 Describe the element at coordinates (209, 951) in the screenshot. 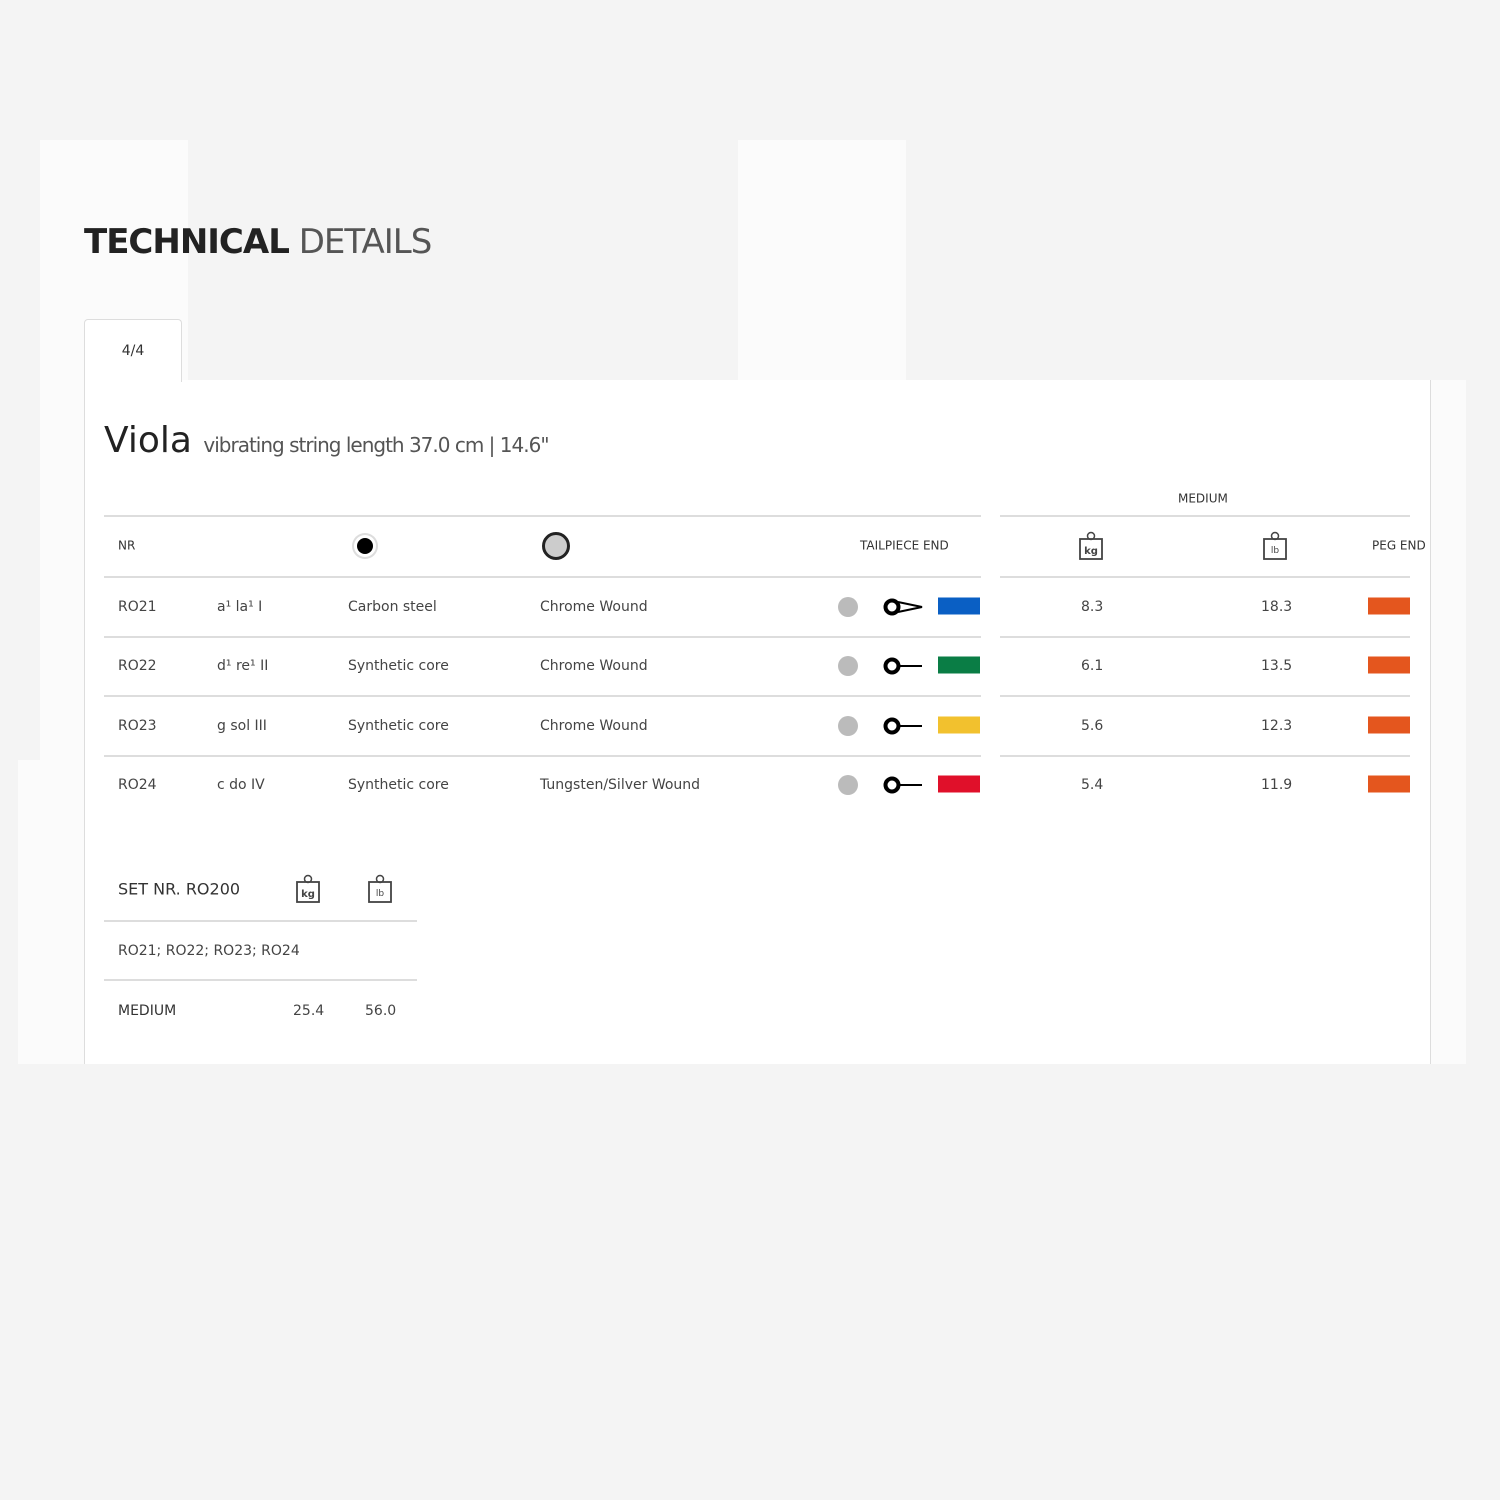

I see `set-strings: RO21; RO22; RO23; RO24` at that location.